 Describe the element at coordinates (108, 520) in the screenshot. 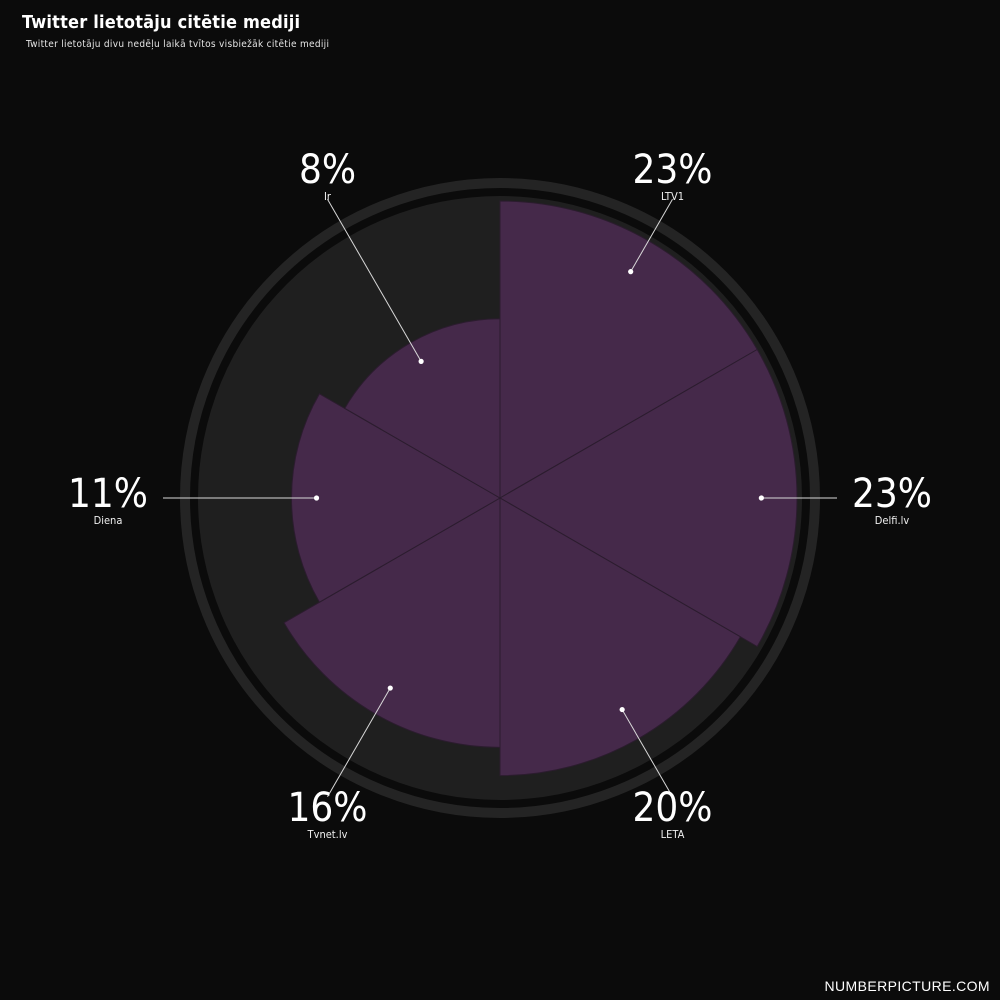

I see `category-label-diena: Diena` at that location.